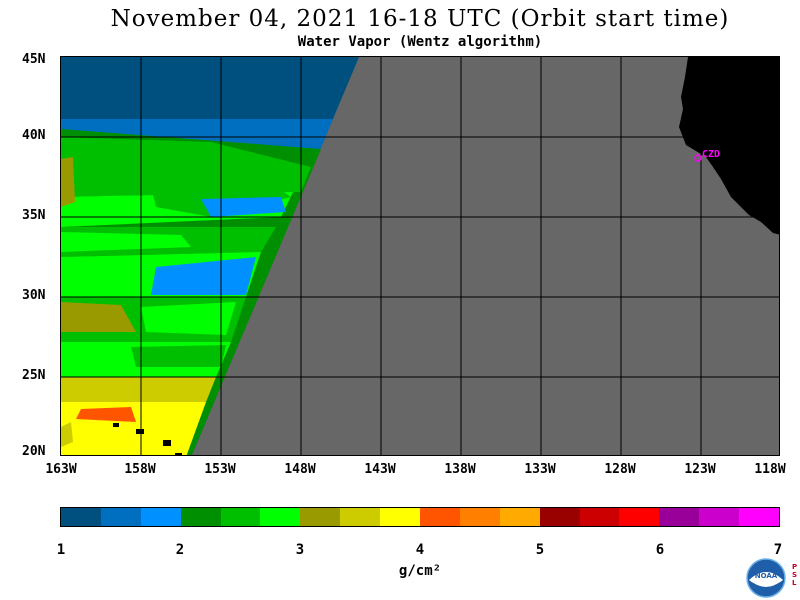 This screenshot has height=600, width=800. Describe the element at coordinates (420, 571) in the screenshot. I see `colorbar-unit: g/cm²` at that location.